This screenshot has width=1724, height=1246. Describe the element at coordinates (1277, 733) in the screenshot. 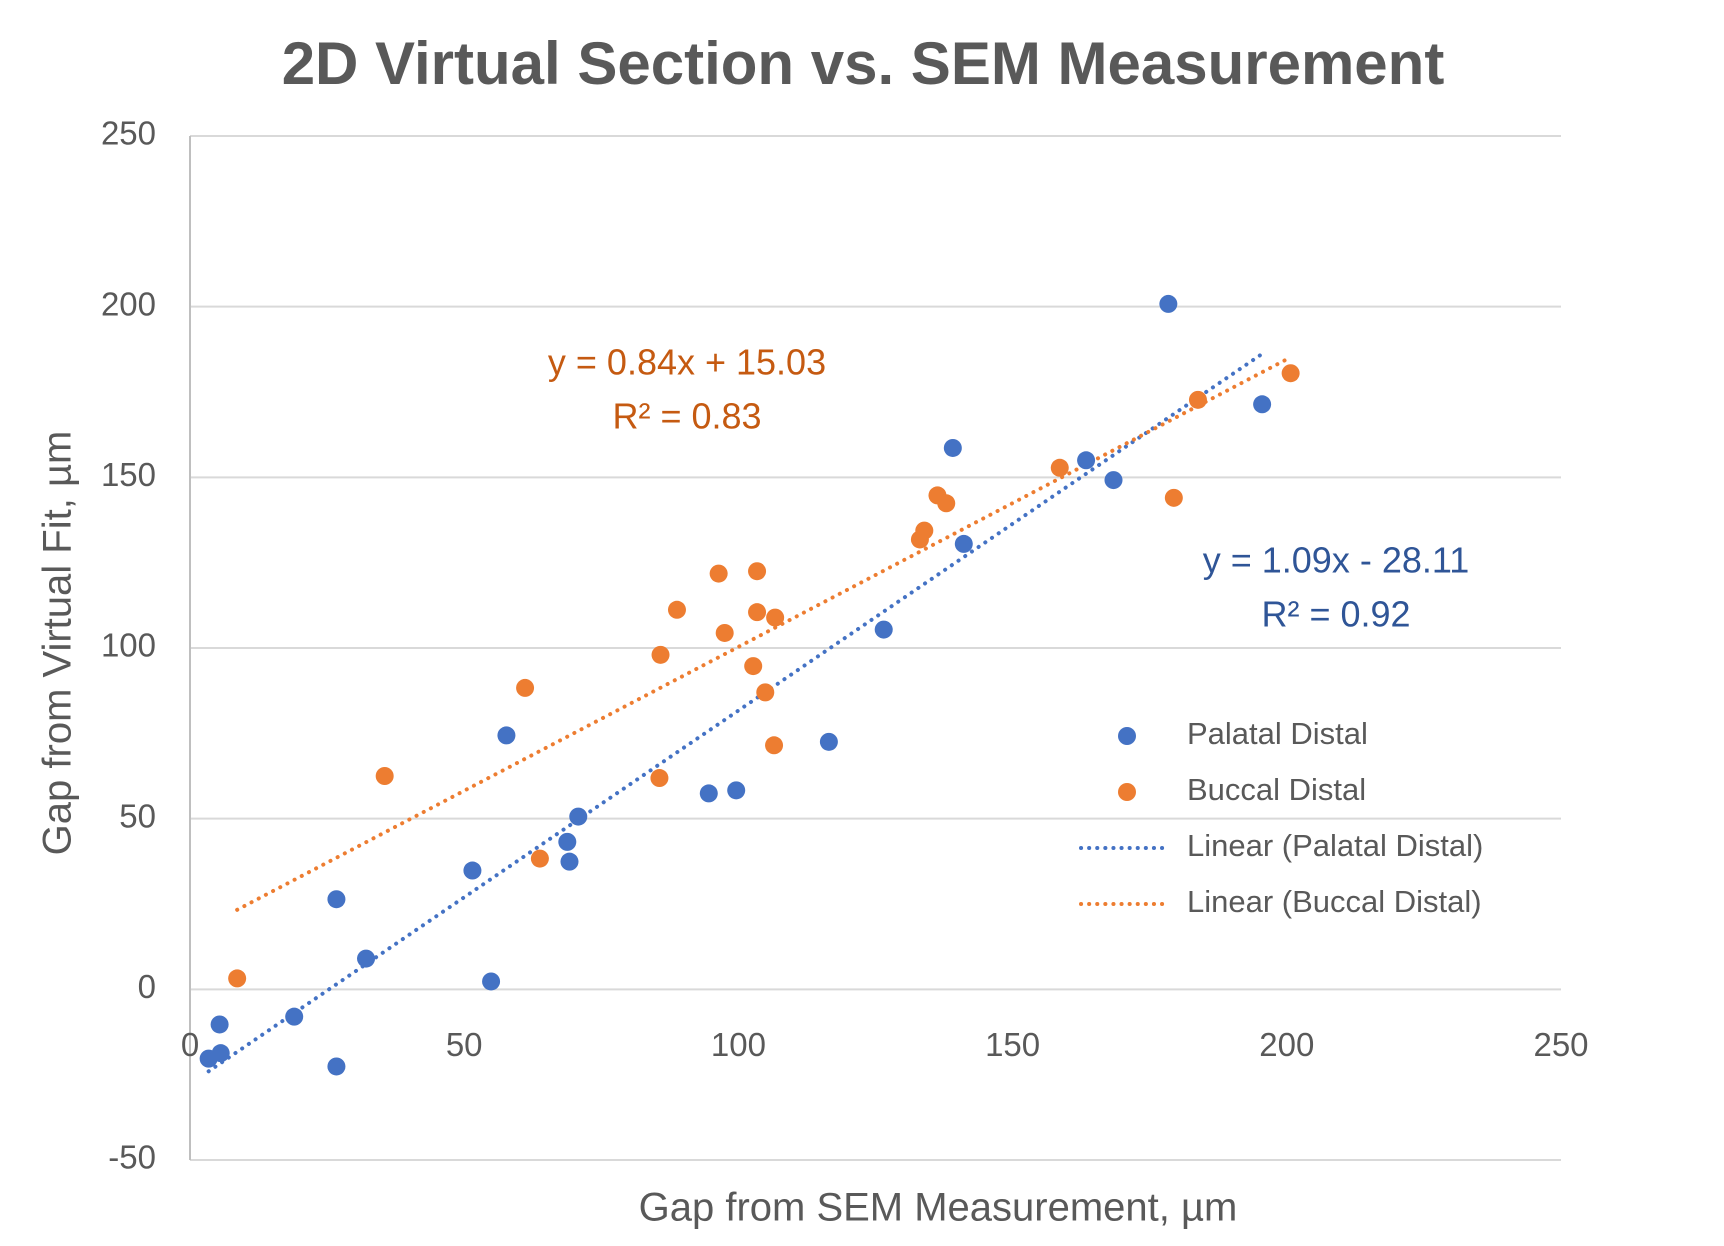

I see `legend-label: Palatal Distal` at that location.